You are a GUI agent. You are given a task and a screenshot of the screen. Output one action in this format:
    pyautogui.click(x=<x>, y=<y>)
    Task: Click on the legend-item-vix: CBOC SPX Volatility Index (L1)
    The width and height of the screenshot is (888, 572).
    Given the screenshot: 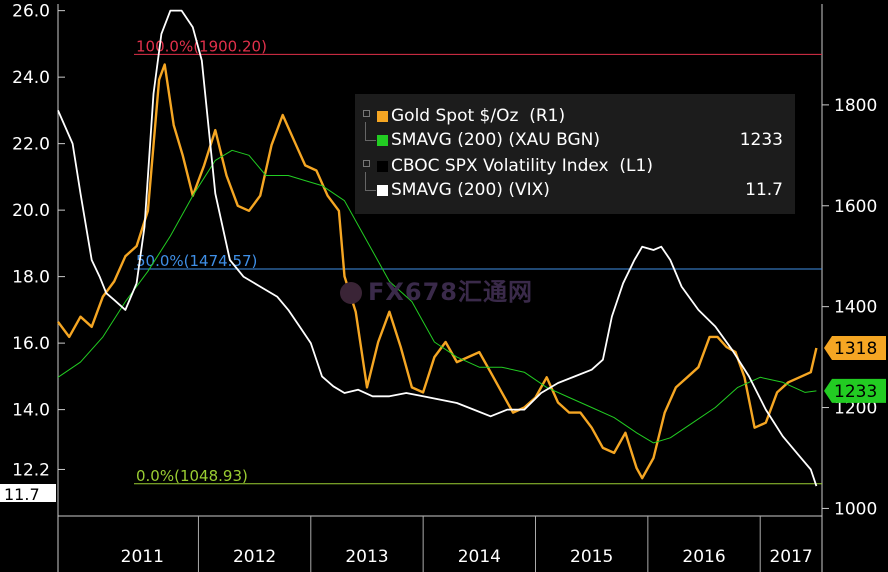 What is the action you would take?
    pyautogui.click(x=575, y=168)
    